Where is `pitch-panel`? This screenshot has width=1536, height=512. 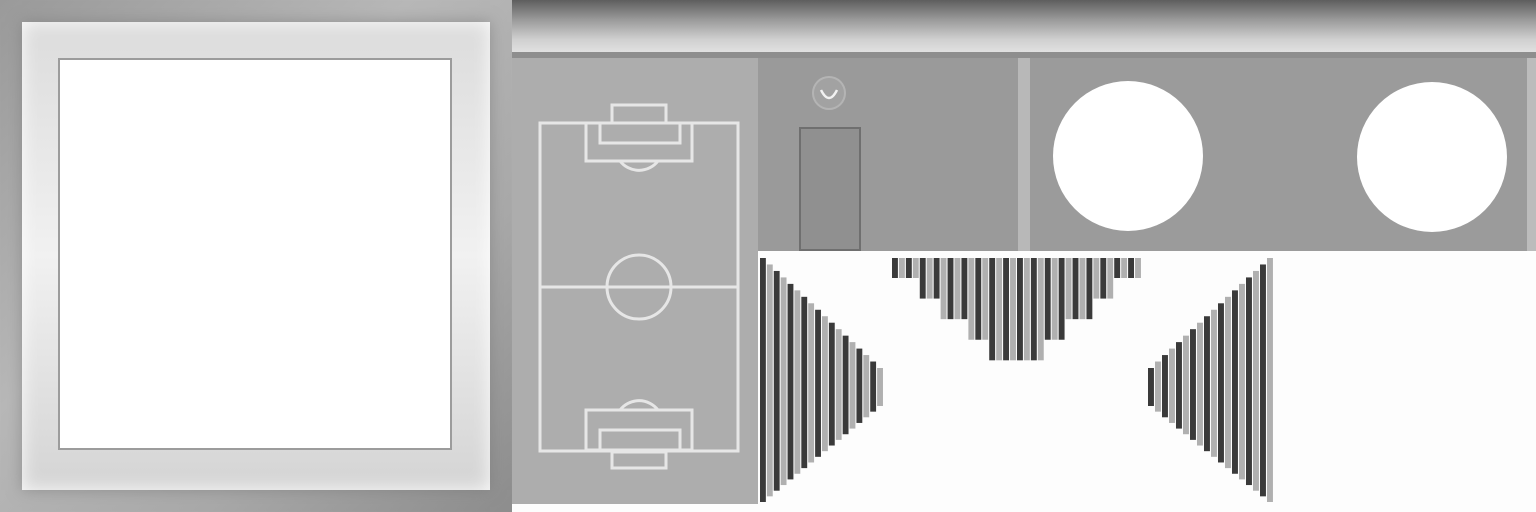 pitch-panel is located at coordinates (635, 281).